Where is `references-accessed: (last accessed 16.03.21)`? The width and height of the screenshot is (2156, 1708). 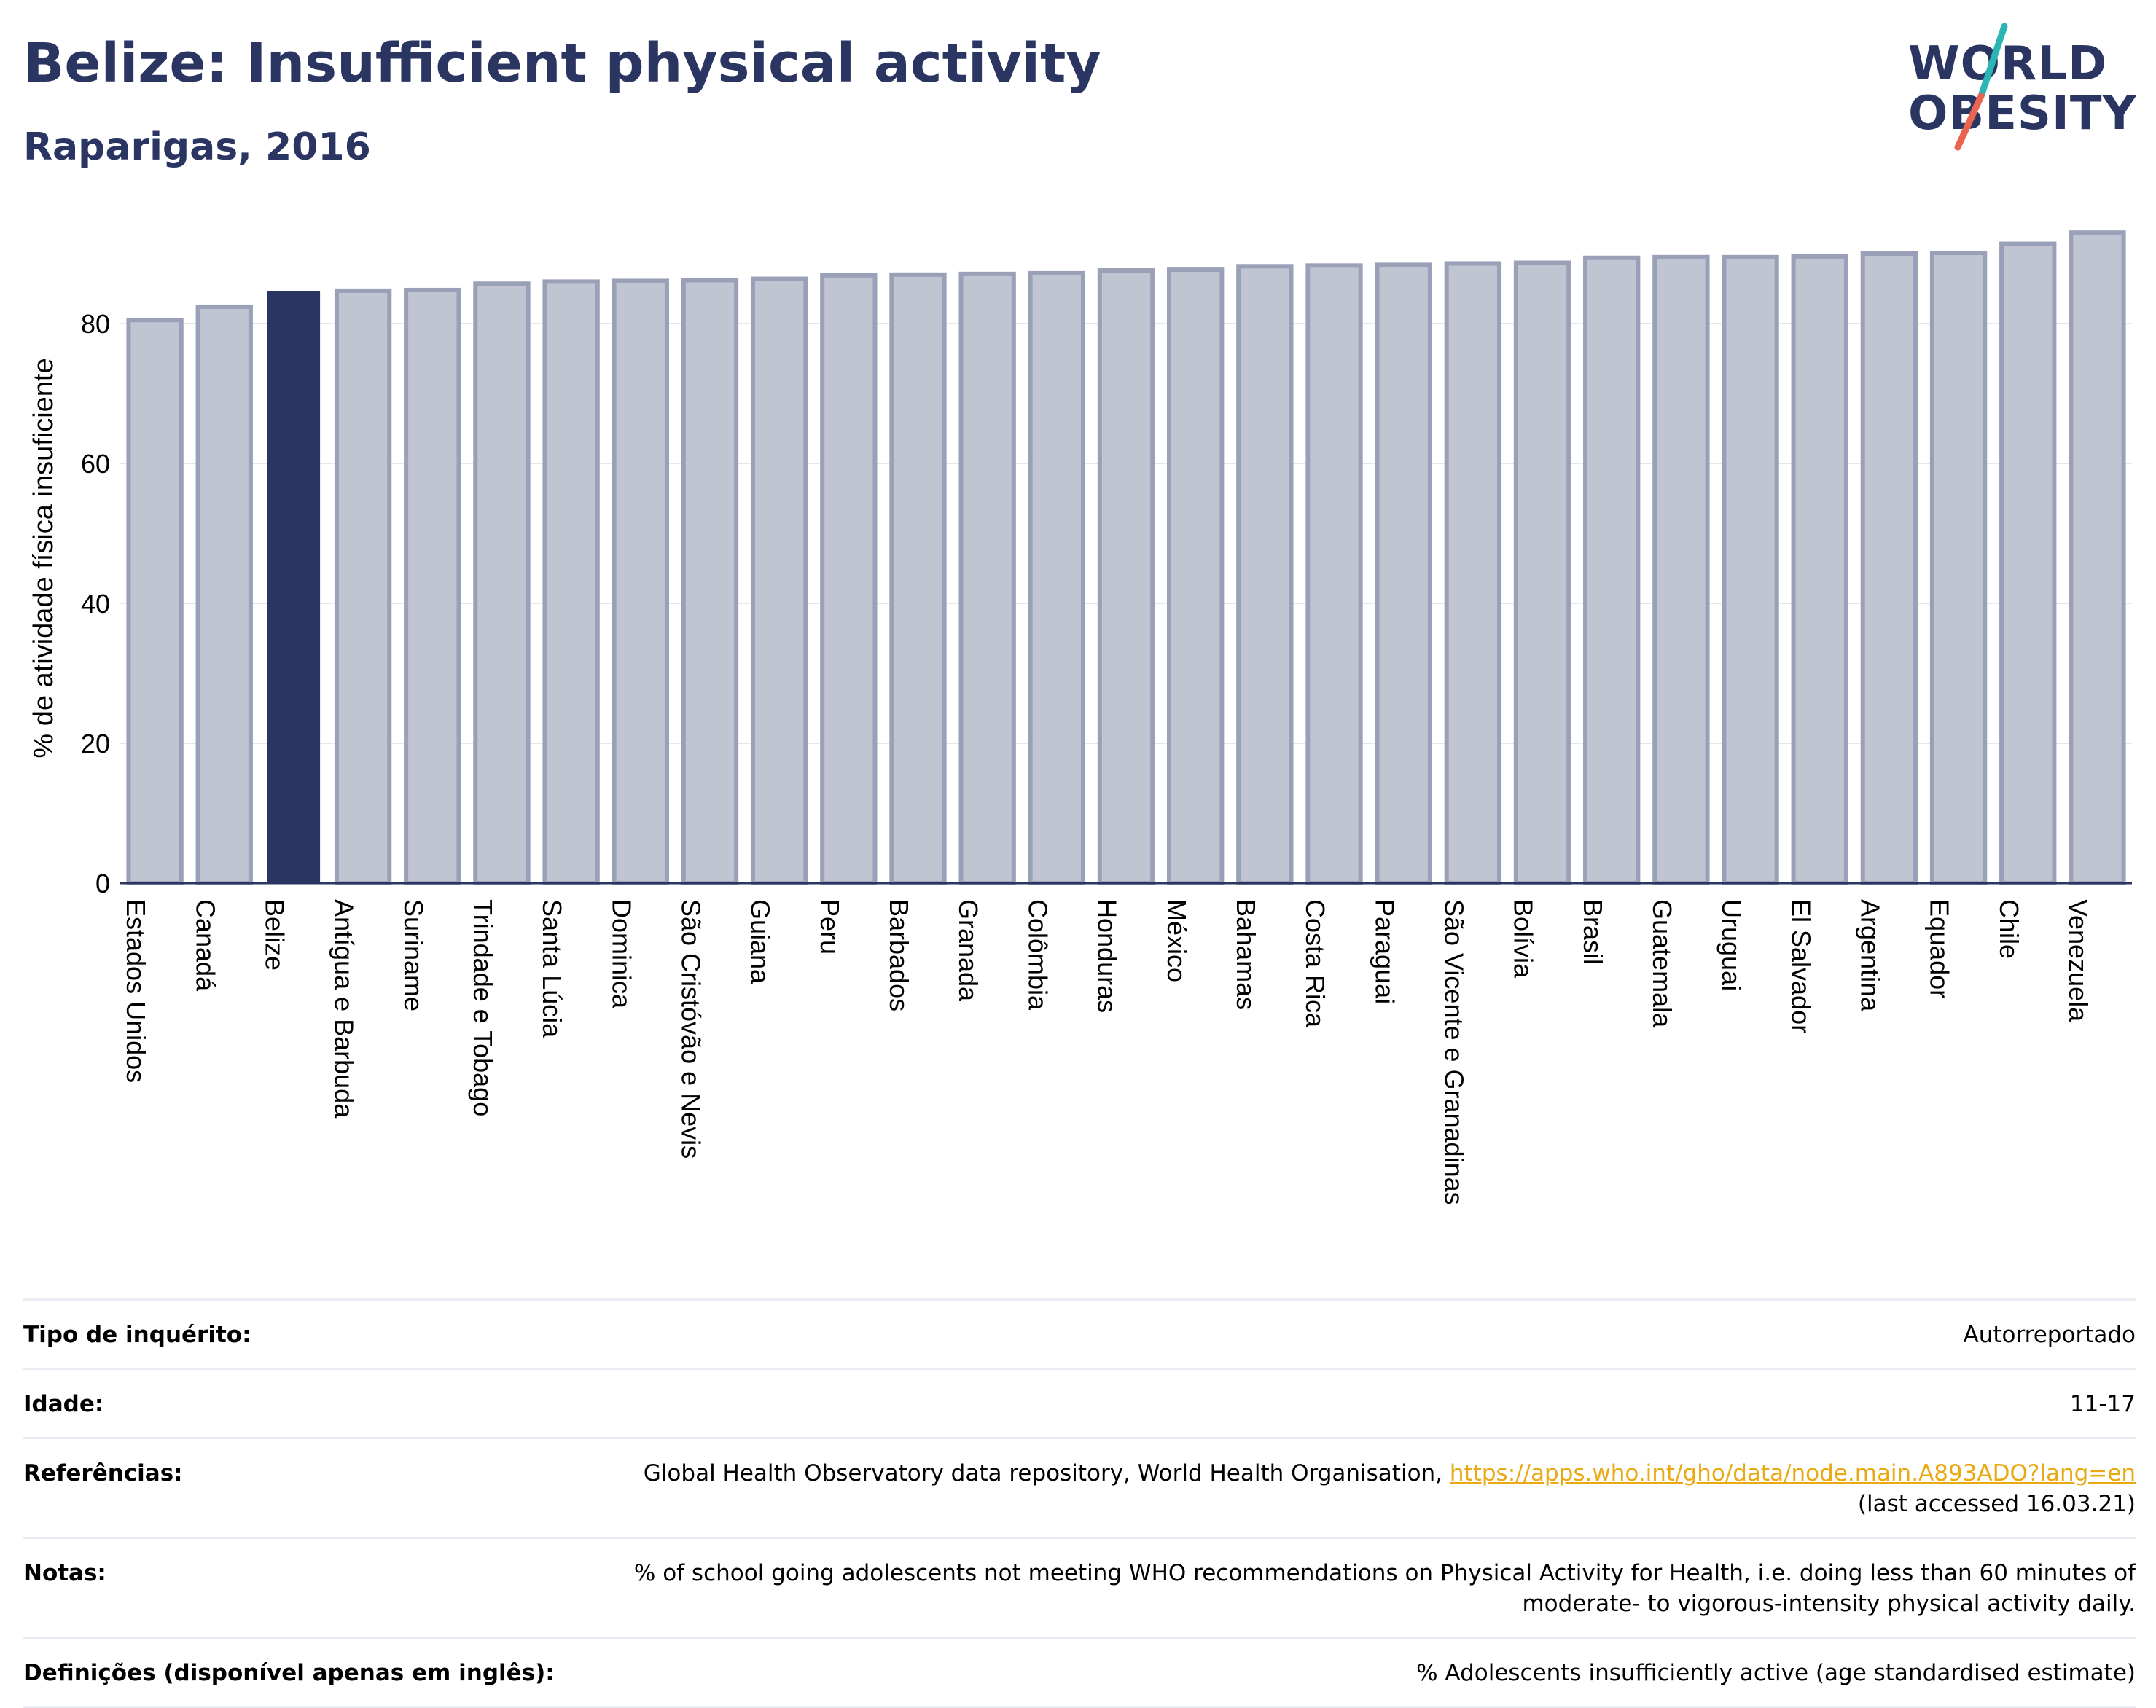 references-accessed: (last accessed 16.03.21) is located at coordinates (1996, 1504).